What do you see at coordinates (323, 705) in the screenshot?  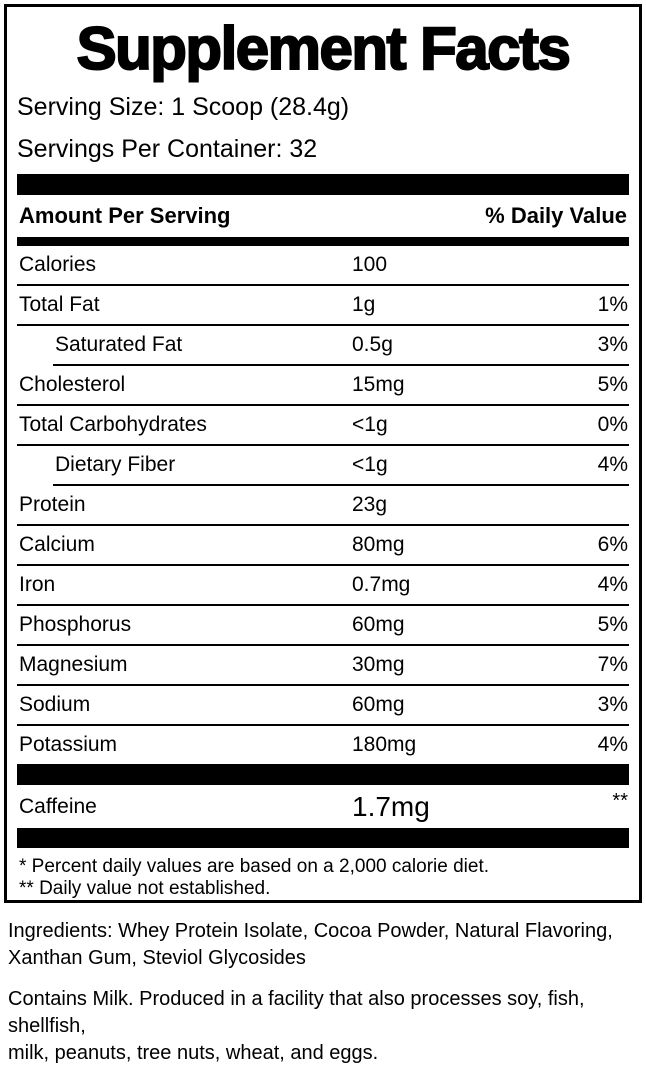 I see `nutrient-row: Sodium 60mg 3%` at bounding box center [323, 705].